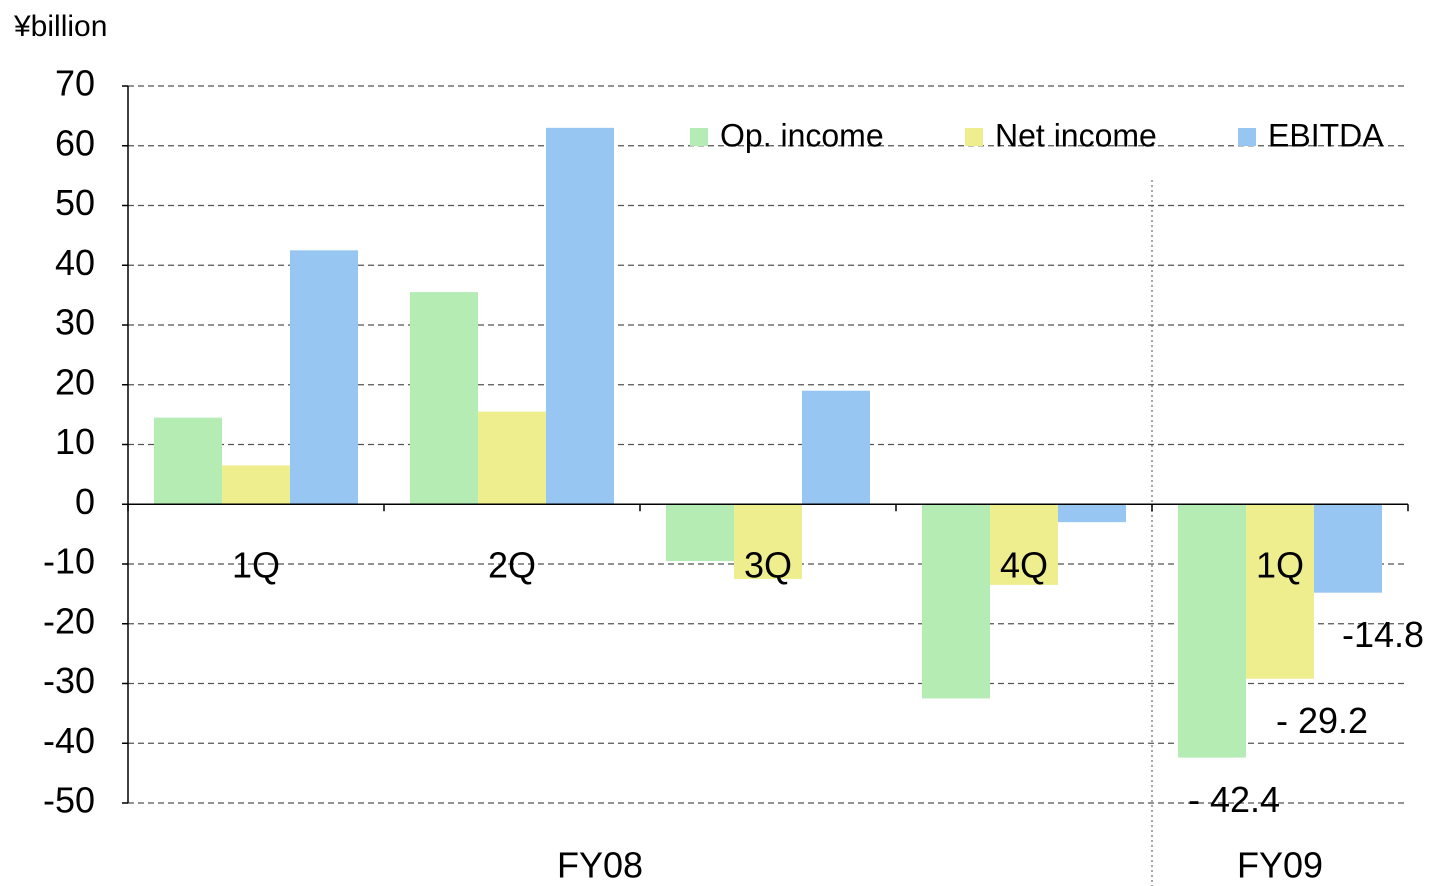 This screenshot has width=1454, height=886. What do you see at coordinates (1076, 135) in the screenshot?
I see `legend-label: Net income` at bounding box center [1076, 135].